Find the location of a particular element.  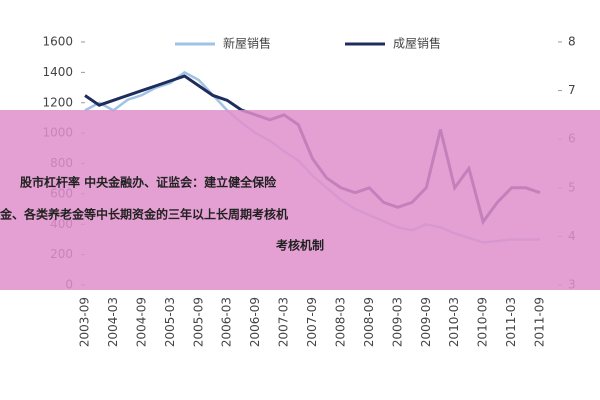

x-tick-label: 2005-03 is located at coordinates (170, 322).